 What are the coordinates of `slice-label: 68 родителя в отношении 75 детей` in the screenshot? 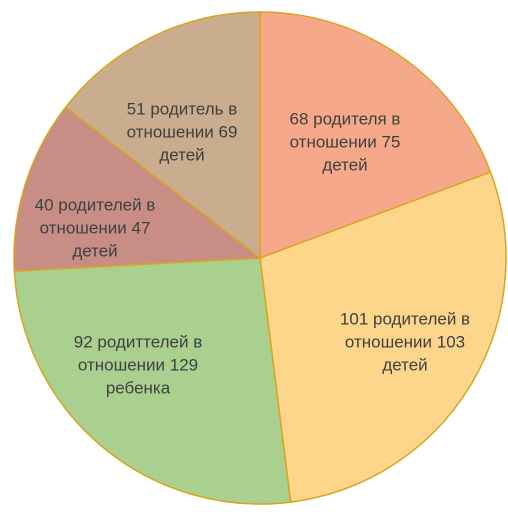 It's located at (345, 142).